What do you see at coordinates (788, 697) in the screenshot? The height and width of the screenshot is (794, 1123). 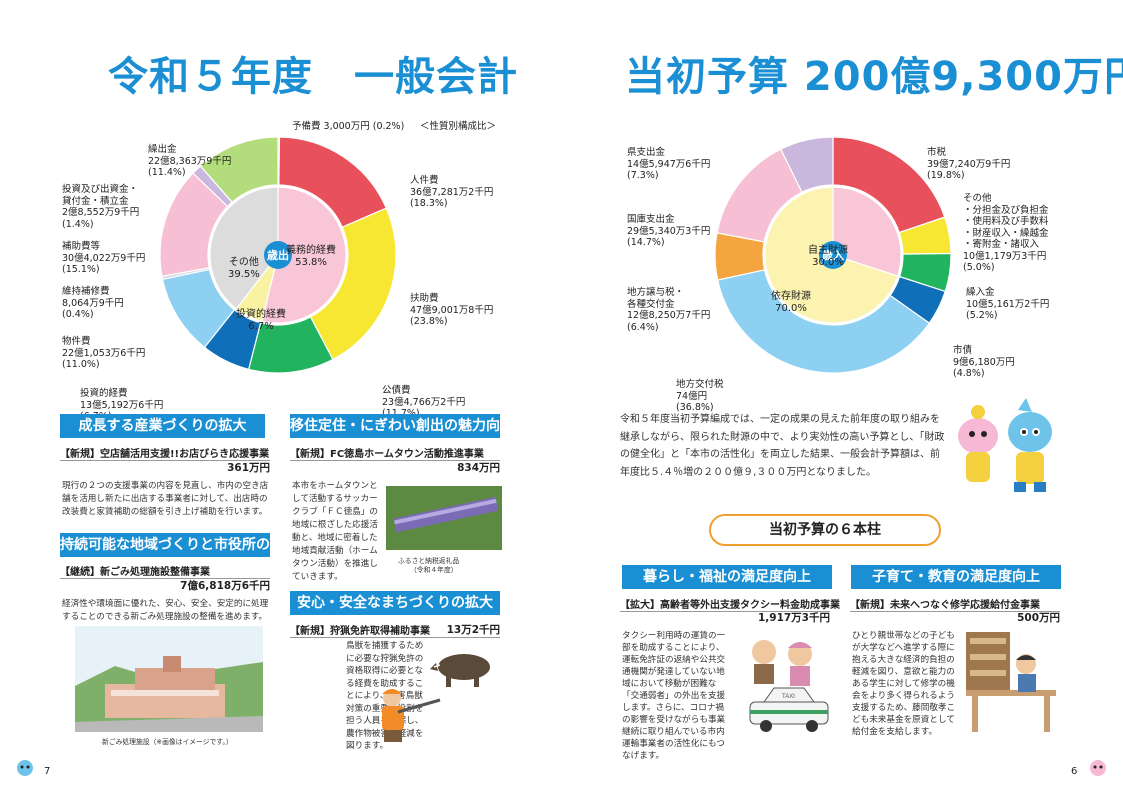 I see `taxi-sign: TAXI` at bounding box center [788, 697].